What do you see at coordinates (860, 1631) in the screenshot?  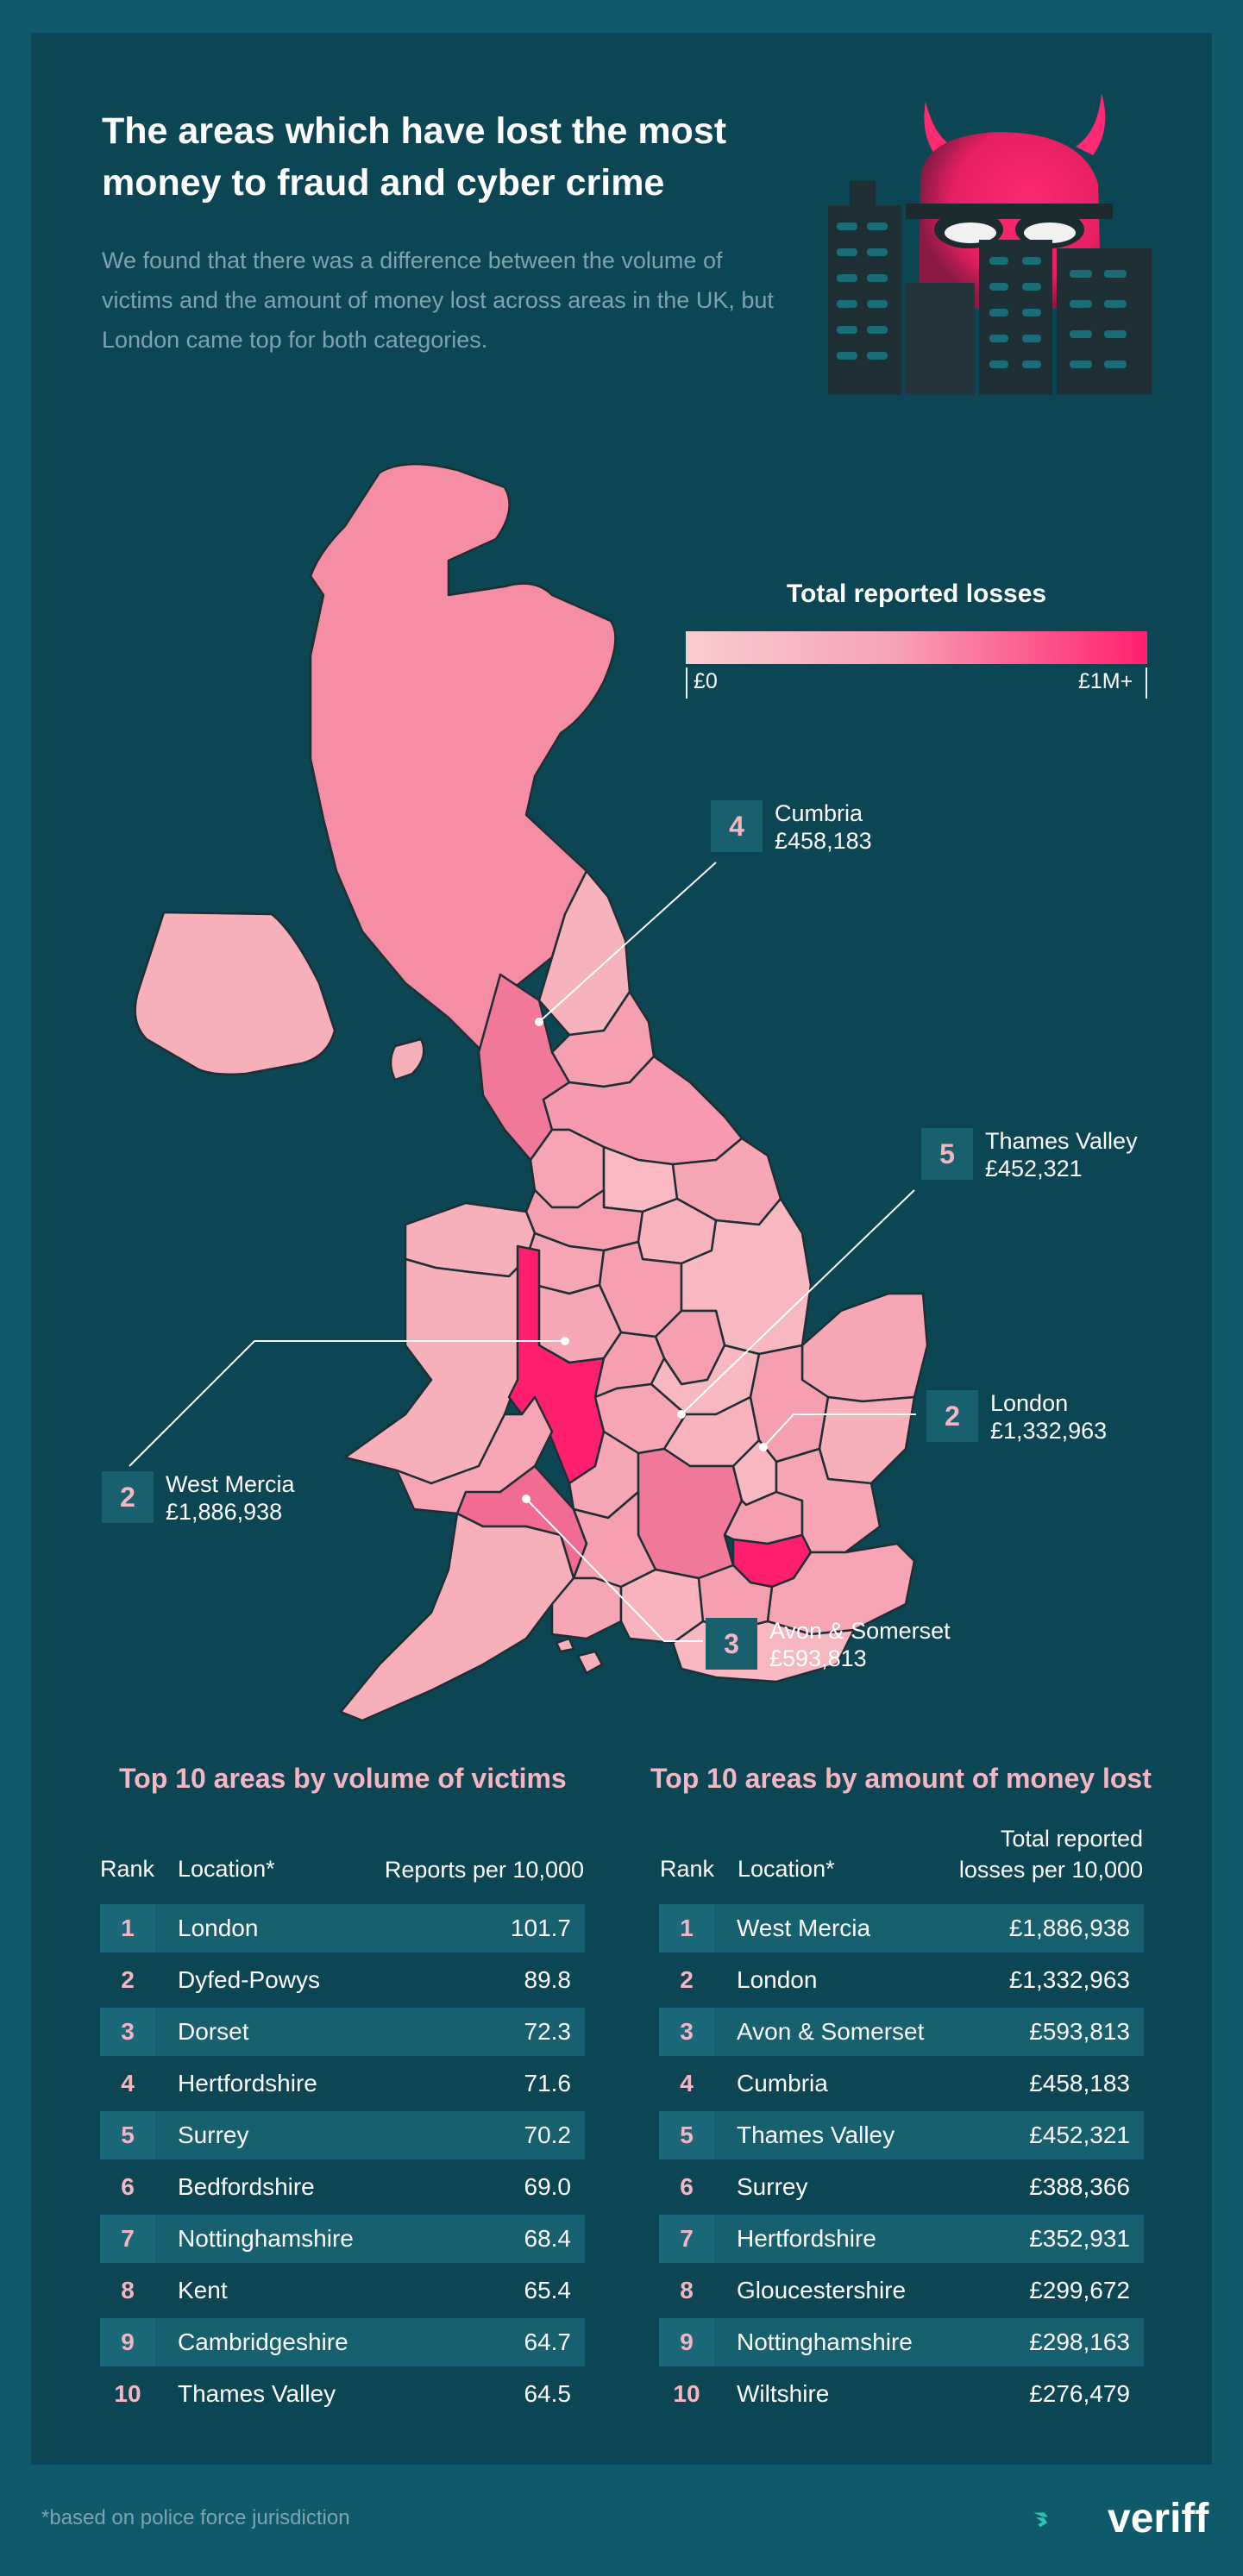 I see `callout-name: Avon & Somerset` at bounding box center [860, 1631].